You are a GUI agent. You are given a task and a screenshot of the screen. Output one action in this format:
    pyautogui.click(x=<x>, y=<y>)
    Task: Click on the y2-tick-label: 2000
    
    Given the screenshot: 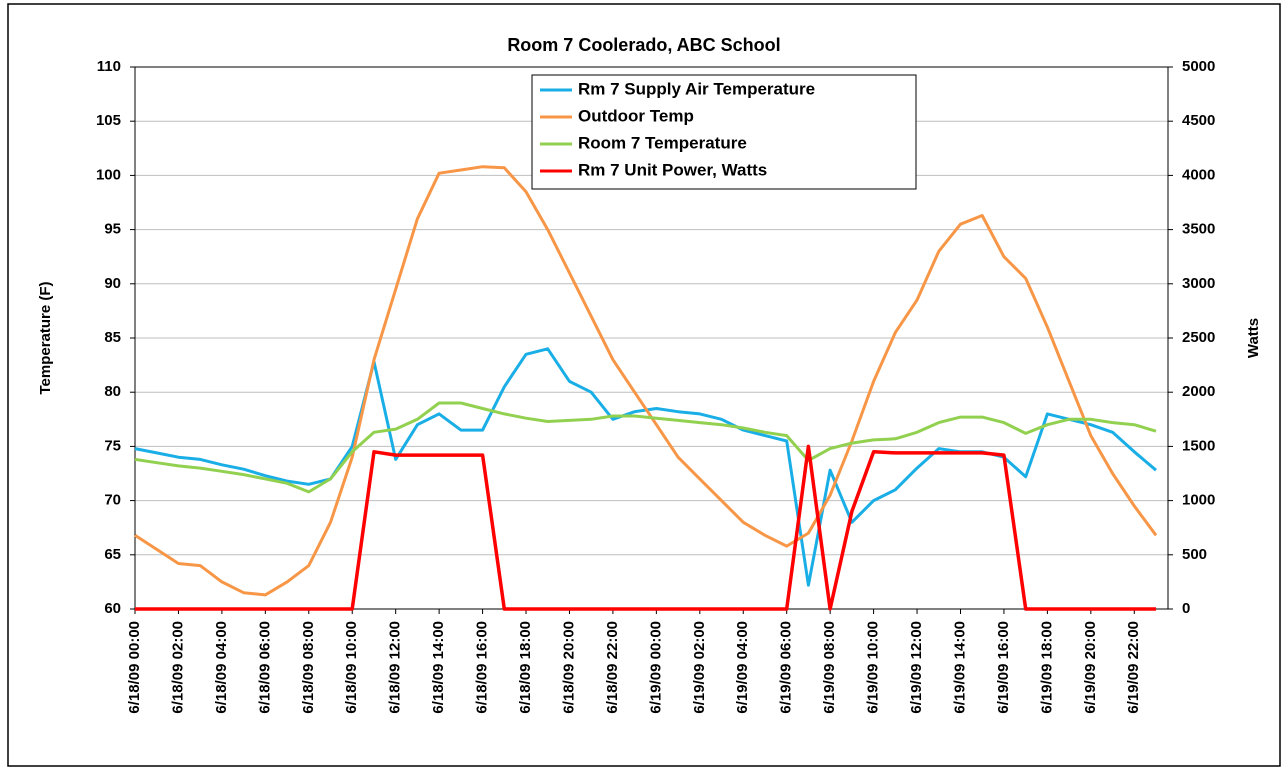 What is the action you would take?
    pyautogui.click(x=1198, y=391)
    